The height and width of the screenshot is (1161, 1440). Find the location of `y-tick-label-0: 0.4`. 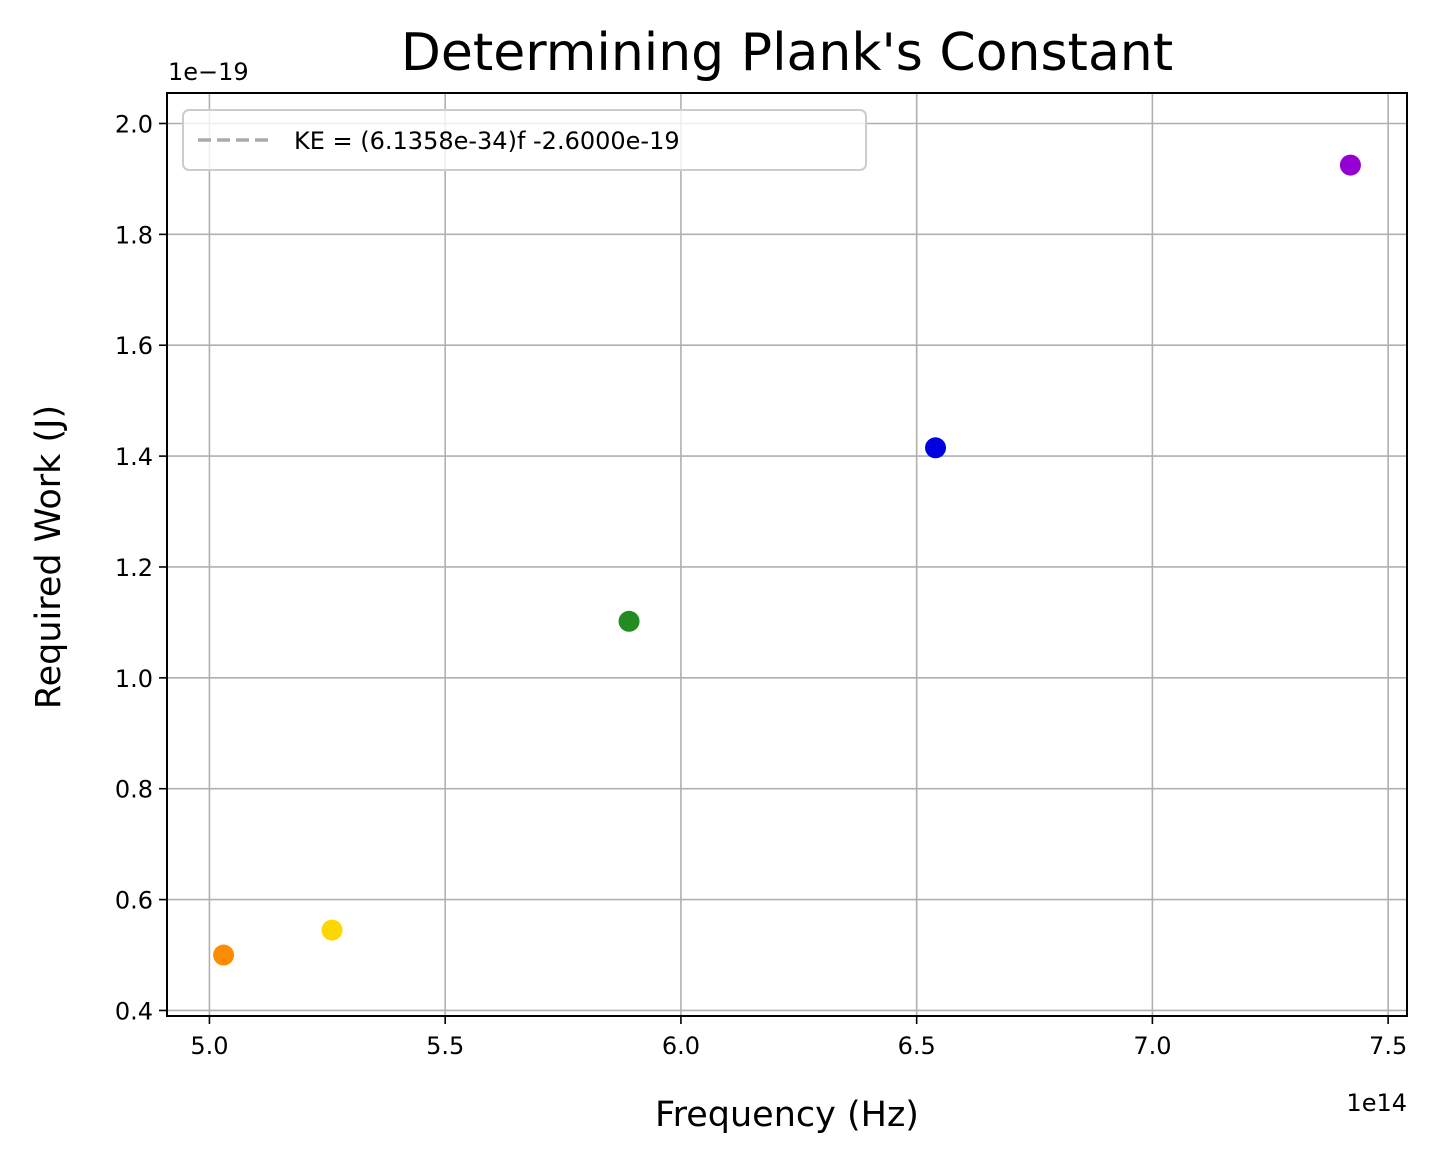

y-tick-label-0: 0.4 is located at coordinates (134, 1011).